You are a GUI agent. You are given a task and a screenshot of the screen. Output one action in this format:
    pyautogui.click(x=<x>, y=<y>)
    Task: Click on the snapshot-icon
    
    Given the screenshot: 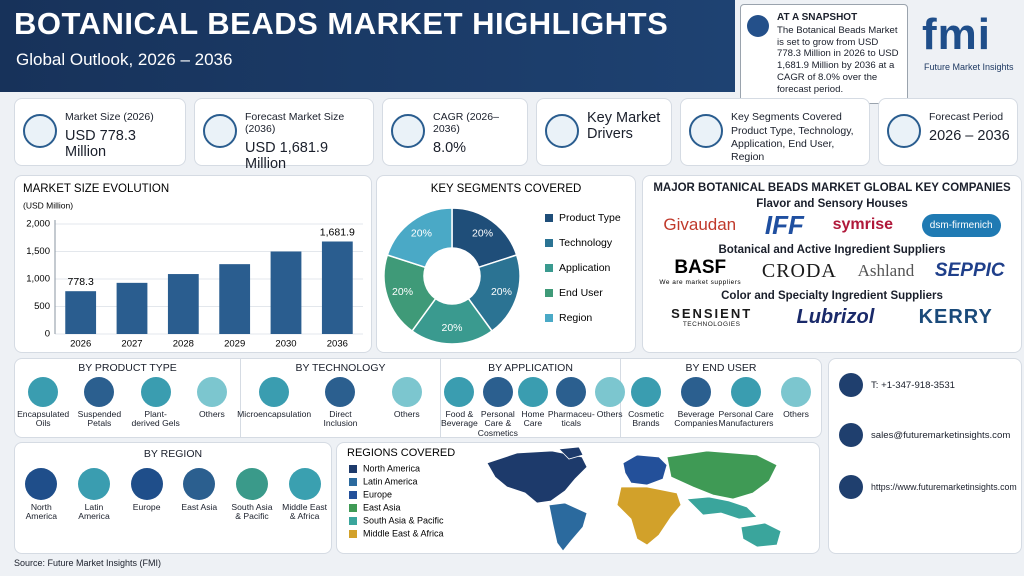 What is the action you would take?
    pyautogui.click(x=758, y=26)
    